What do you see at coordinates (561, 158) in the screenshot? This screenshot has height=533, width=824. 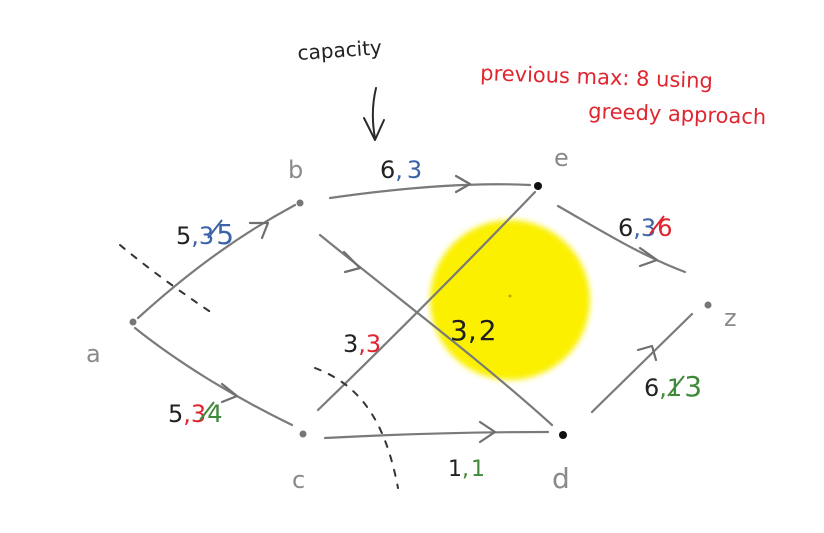 I see `node-e-label: e` at bounding box center [561, 158].